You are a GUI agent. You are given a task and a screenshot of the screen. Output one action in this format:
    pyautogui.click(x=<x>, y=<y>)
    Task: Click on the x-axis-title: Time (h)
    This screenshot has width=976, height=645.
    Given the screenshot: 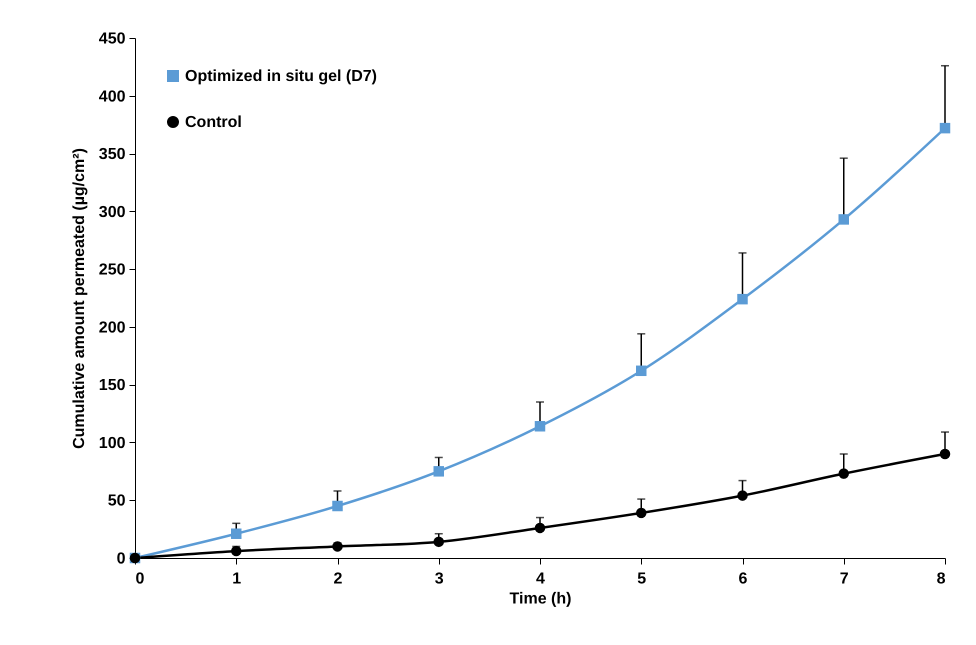 What is the action you would take?
    pyautogui.click(x=541, y=599)
    